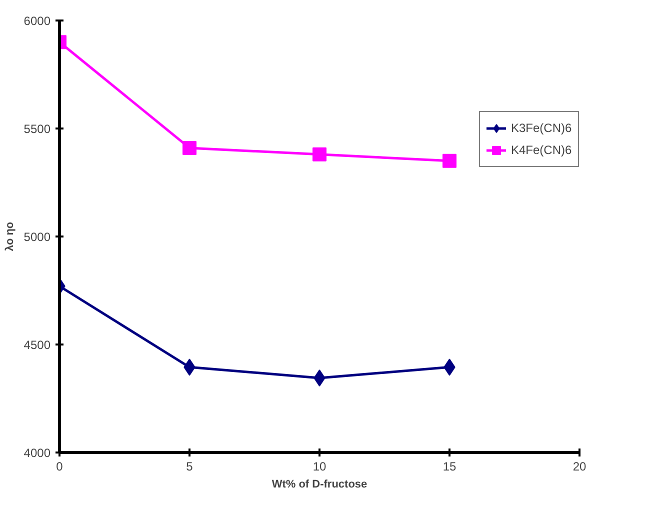 The image size is (665, 519). Describe the element at coordinates (449, 467) in the screenshot. I see `x-tick-label: 15` at that location.